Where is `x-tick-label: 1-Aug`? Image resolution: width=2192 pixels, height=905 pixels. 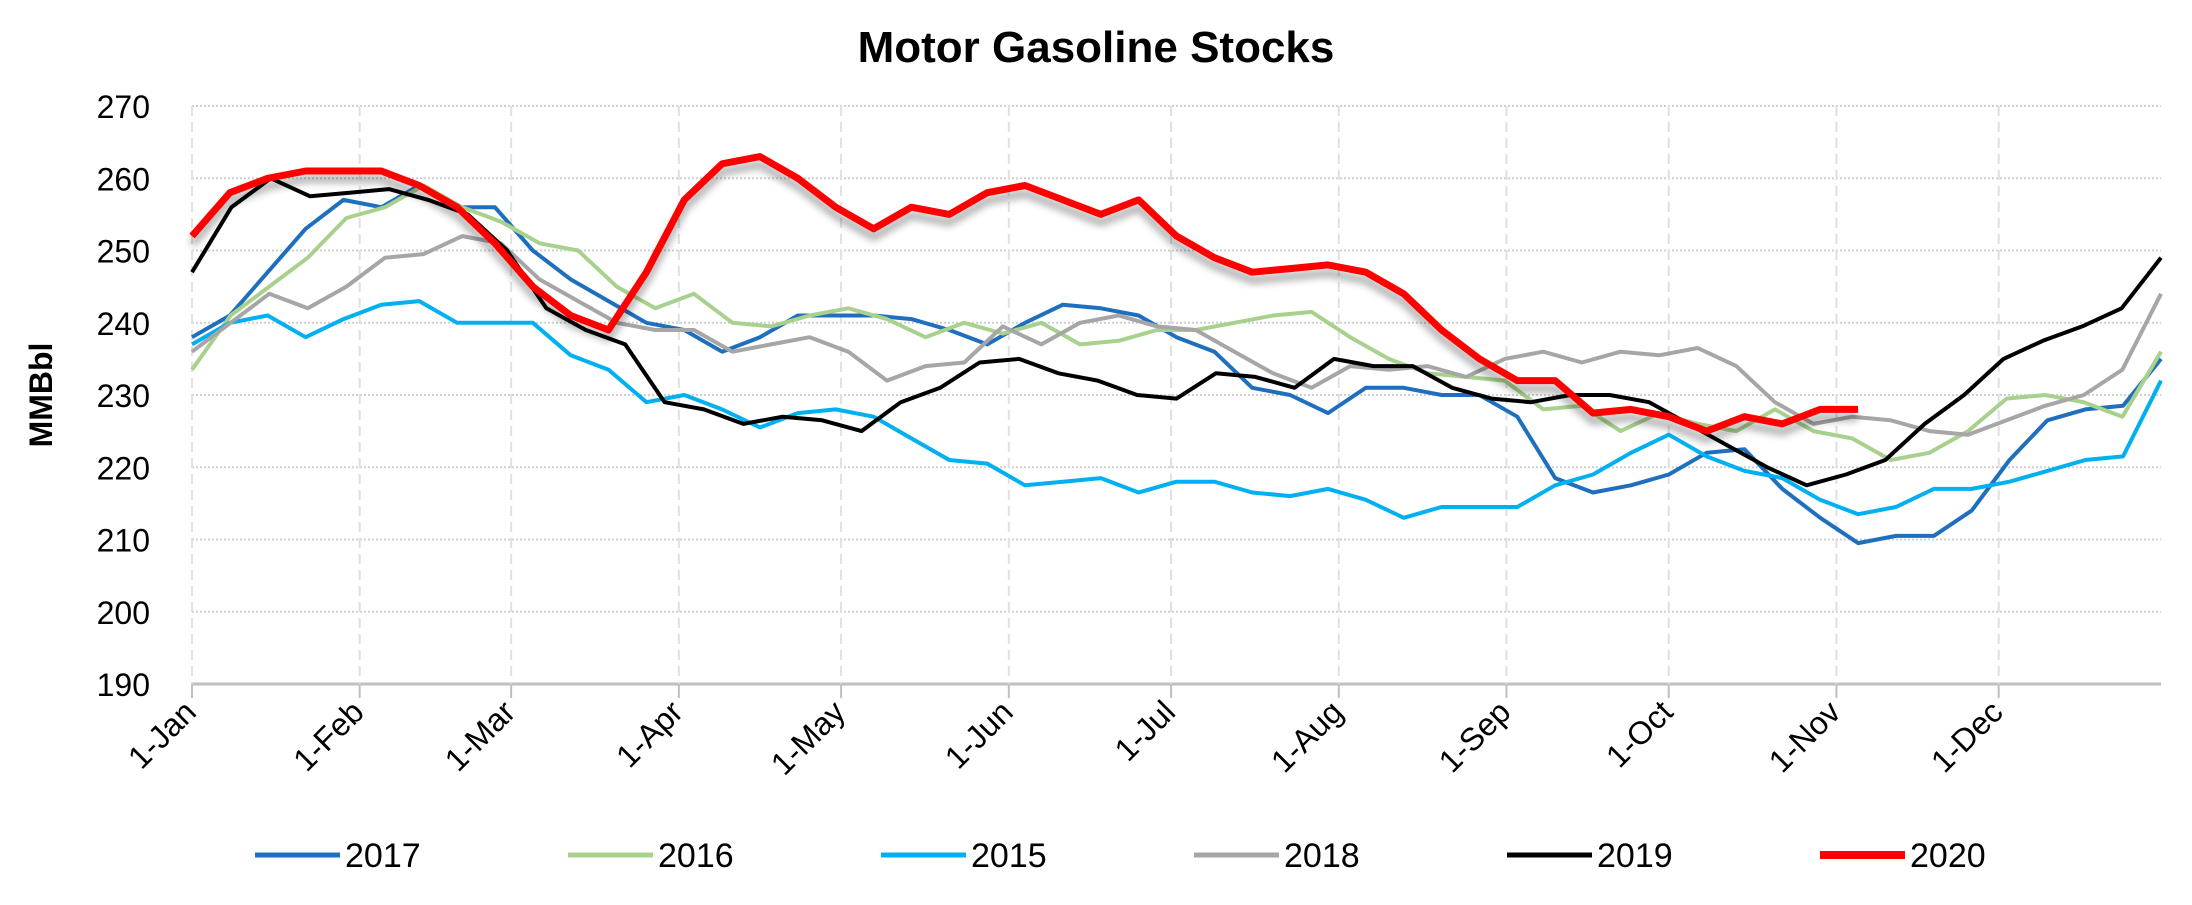
x-tick-label: 1-Aug is located at coordinates (1307, 736).